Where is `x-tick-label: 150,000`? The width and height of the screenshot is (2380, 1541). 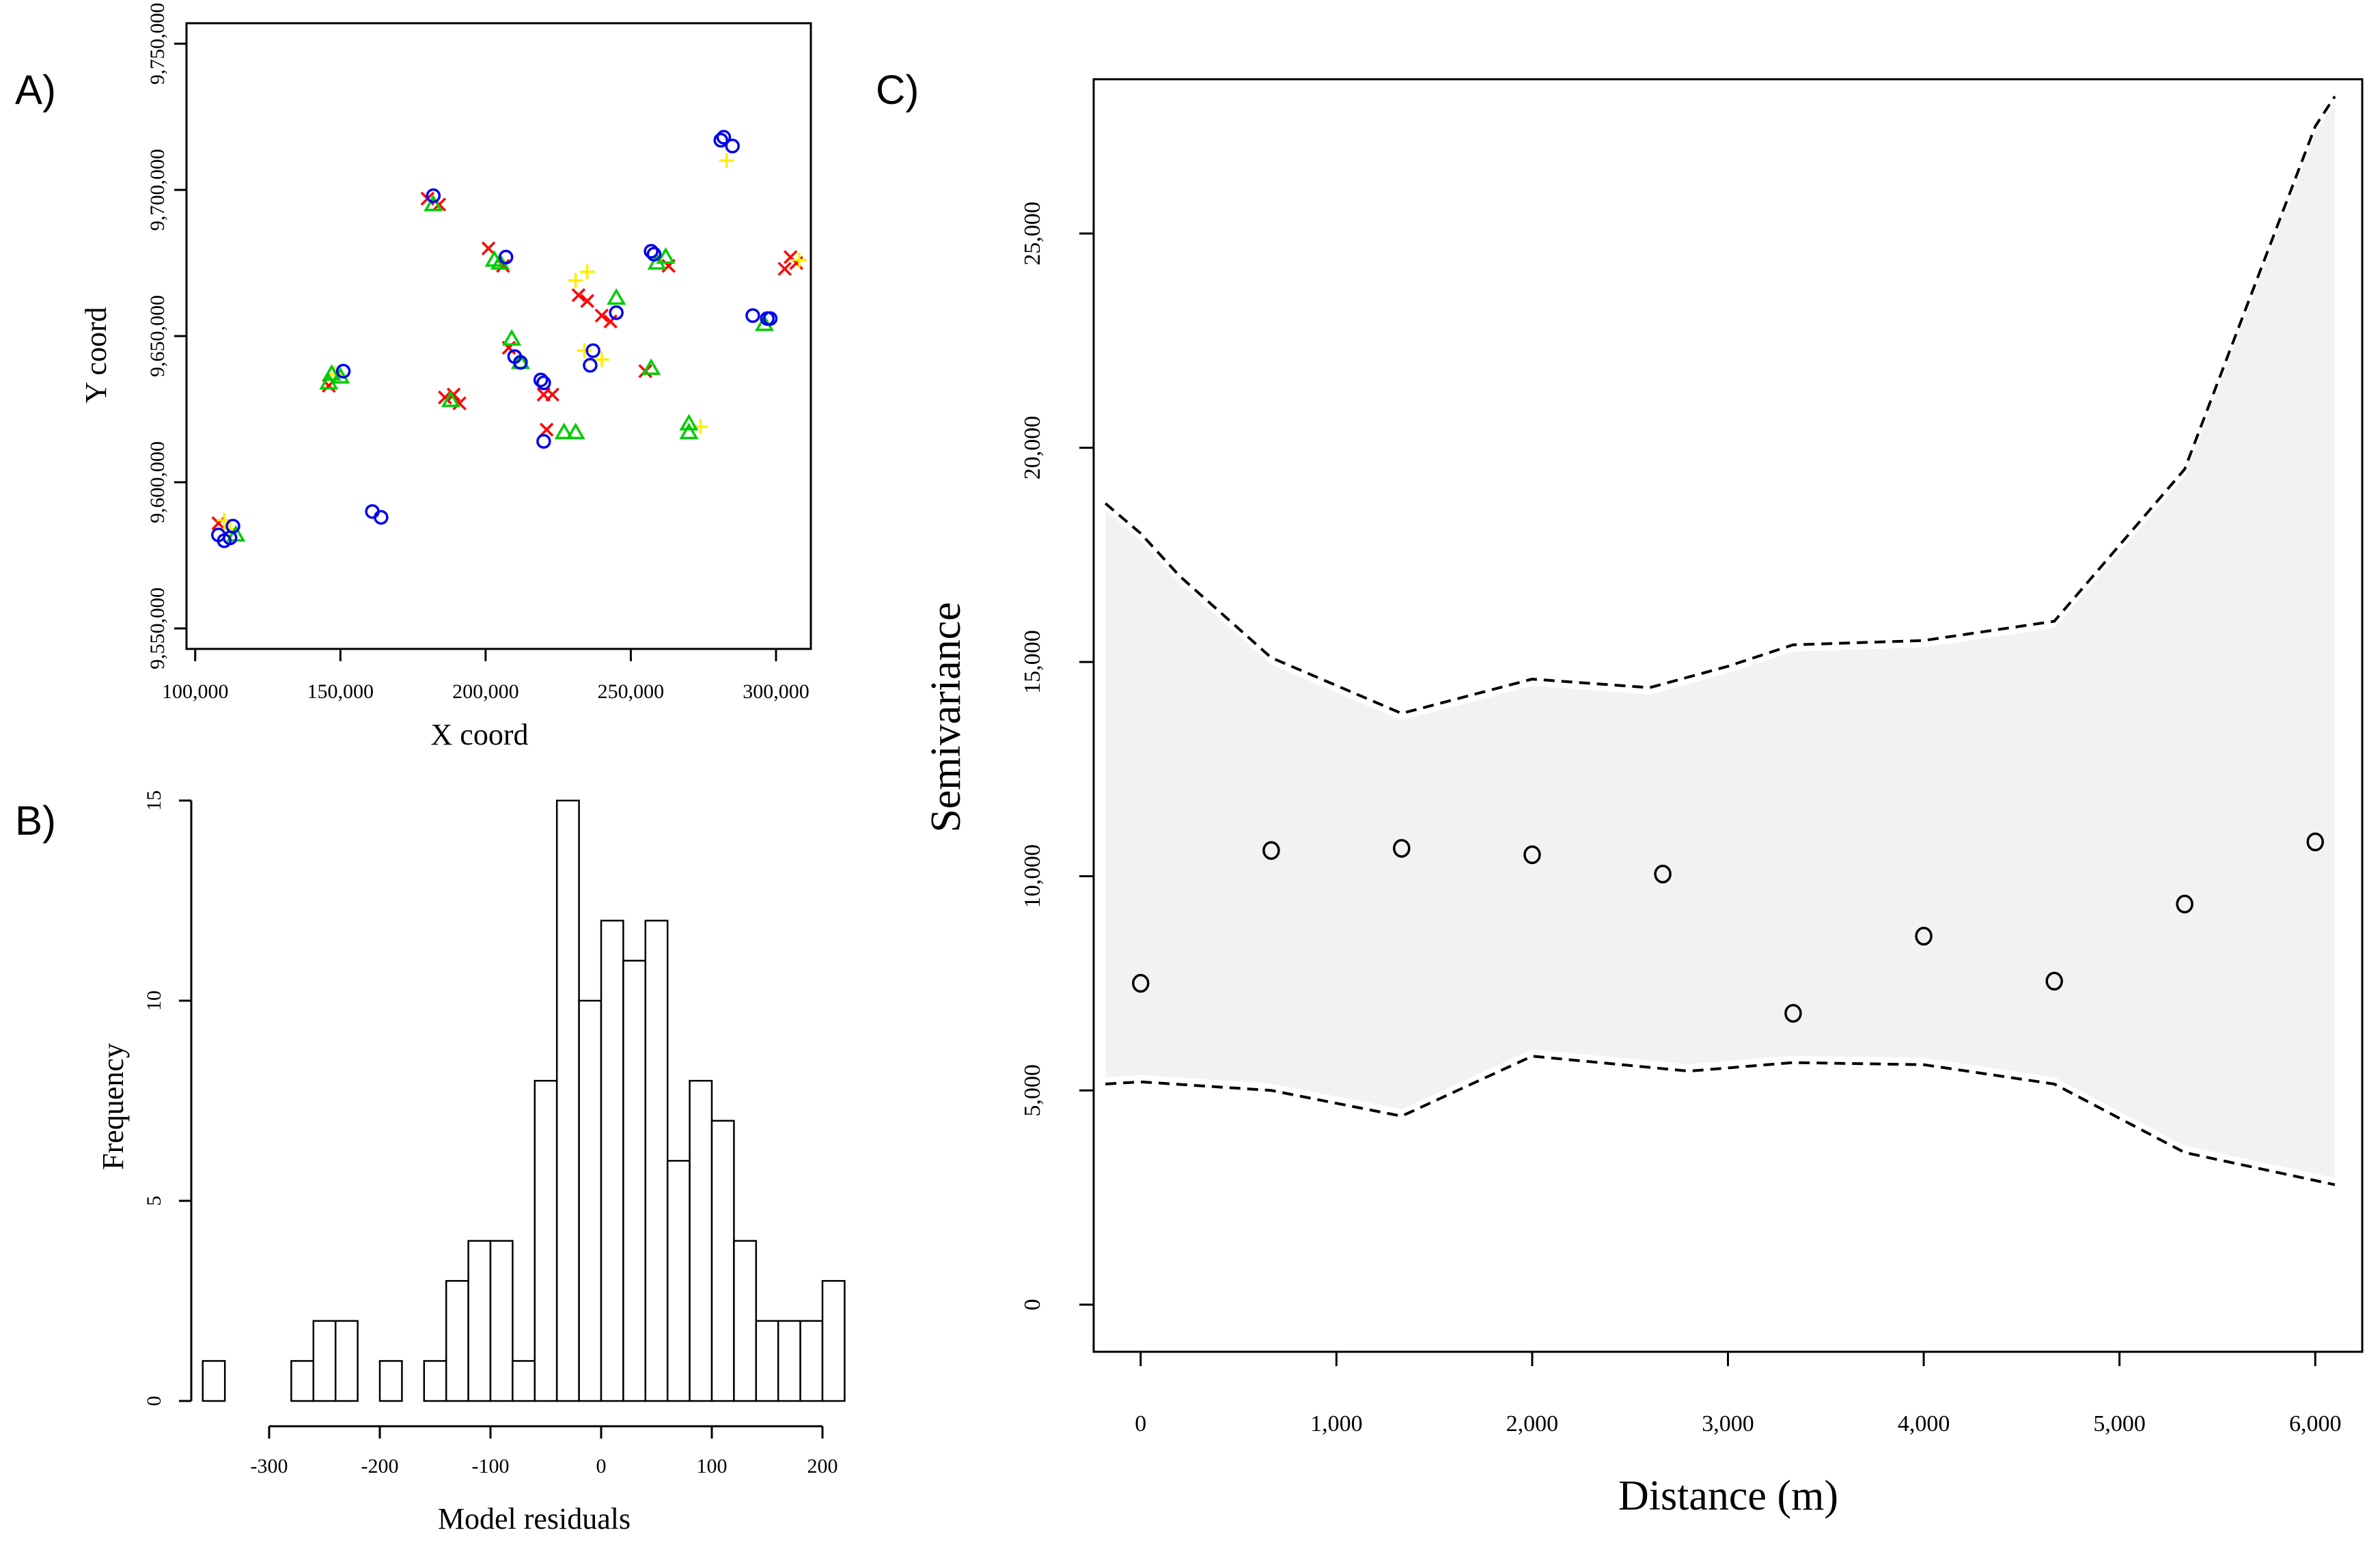
x-tick-label: 150,000 is located at coordinates (340, 691).